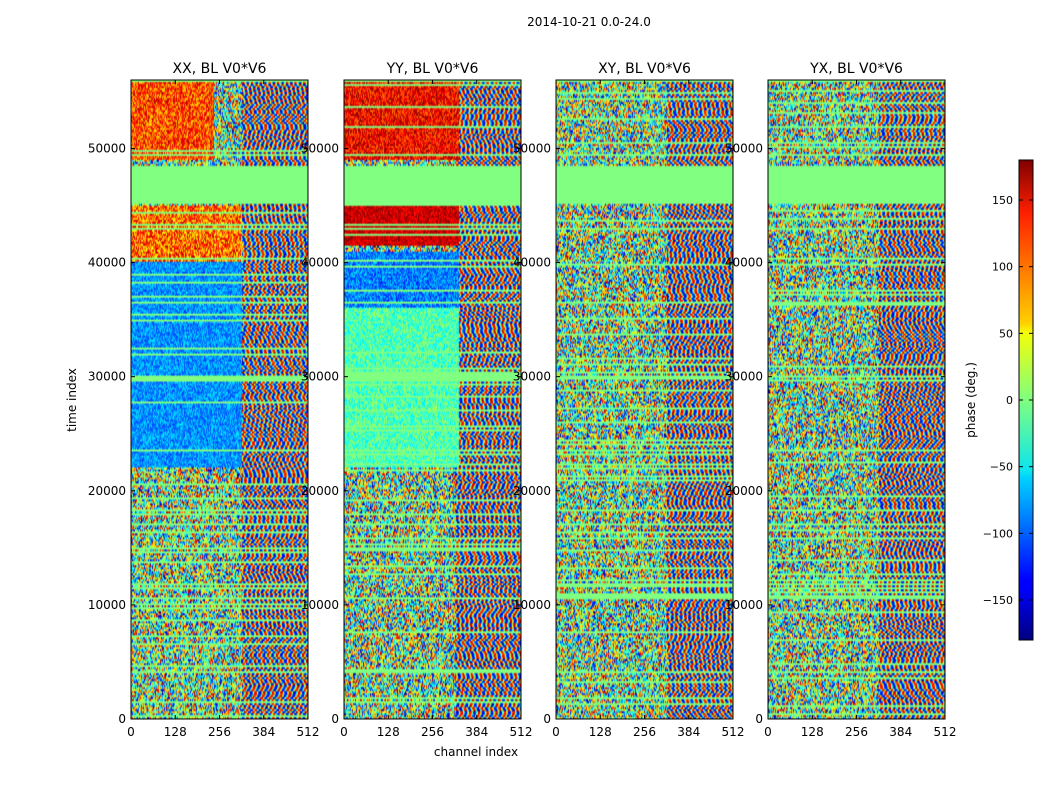 This screenshot has height=800, width=1050. Describe the element at coordinates (644, 69) in the screenshot. I see `panel-title: XY, BL V0*V6` at that location.